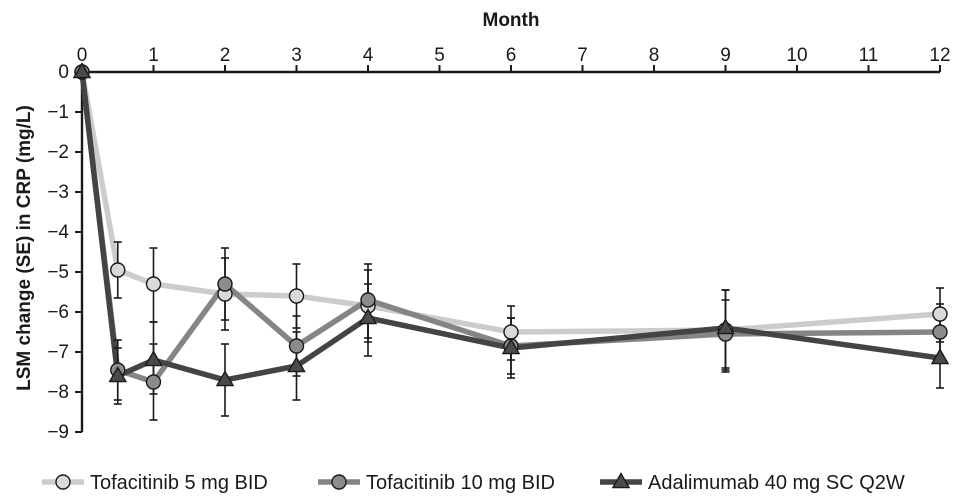 This screenshot has height=496, width=955. I want to click on y-axis-title: LSM change (SE) in CRP (mg/L), so click(24, 248).